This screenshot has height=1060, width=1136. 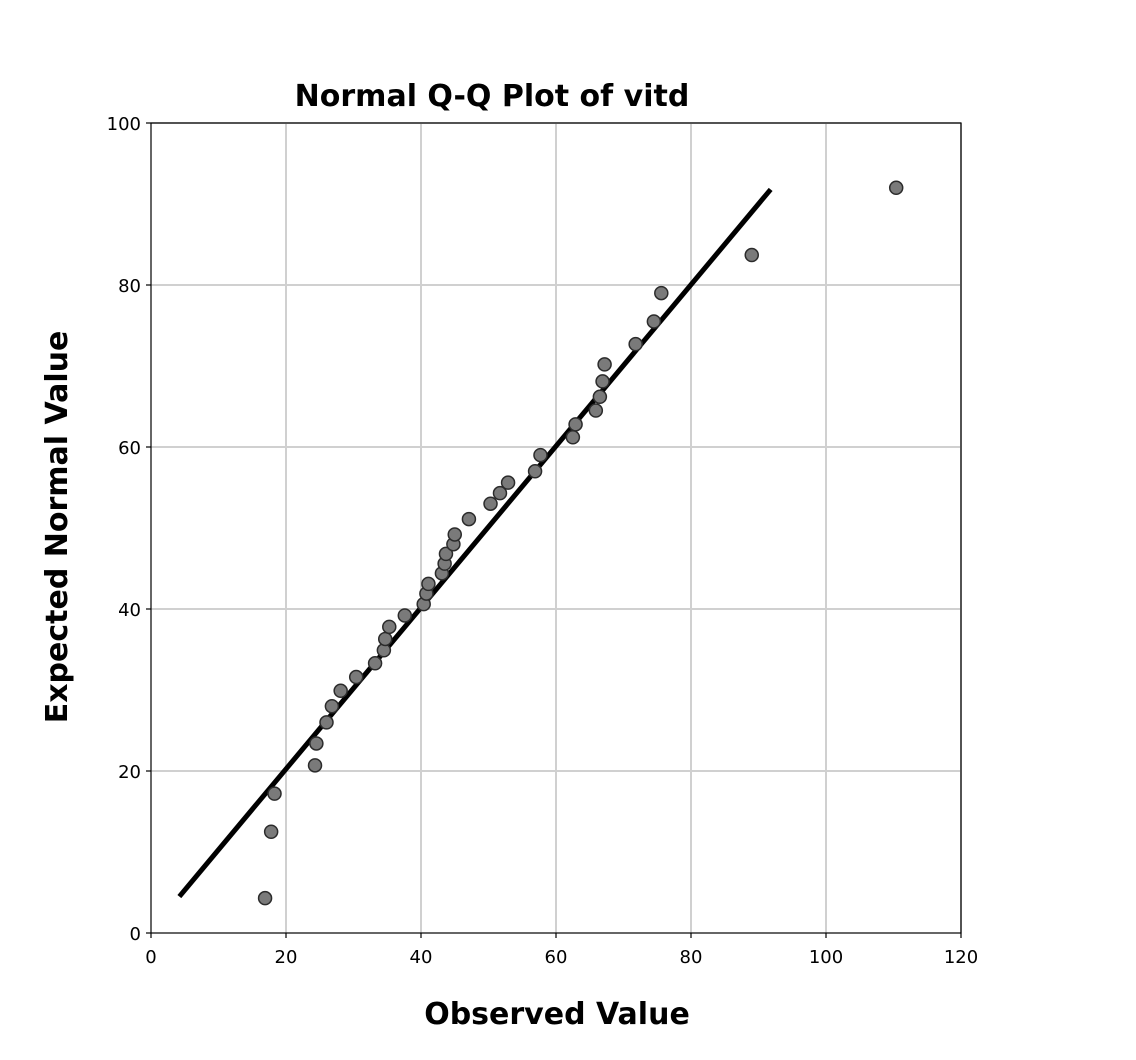 I want to click on x-tick-label: 0, so click(x=150, y=957).